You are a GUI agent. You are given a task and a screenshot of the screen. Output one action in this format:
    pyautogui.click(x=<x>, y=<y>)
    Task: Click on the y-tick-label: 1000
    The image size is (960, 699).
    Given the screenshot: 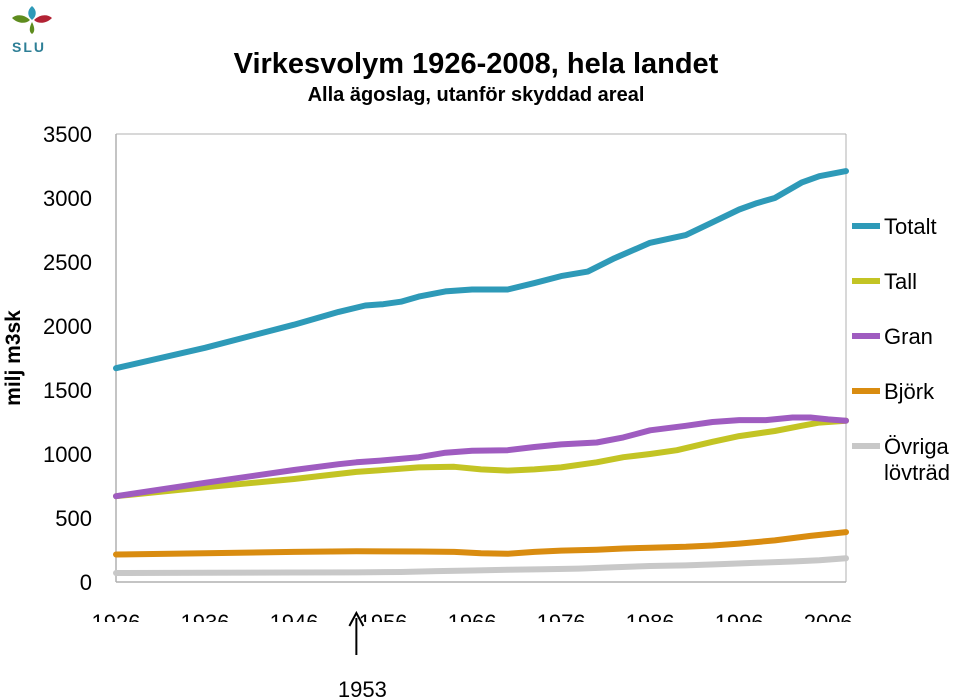 What is the action you would take?
    pyautogui.click(x=67, y=454)
    